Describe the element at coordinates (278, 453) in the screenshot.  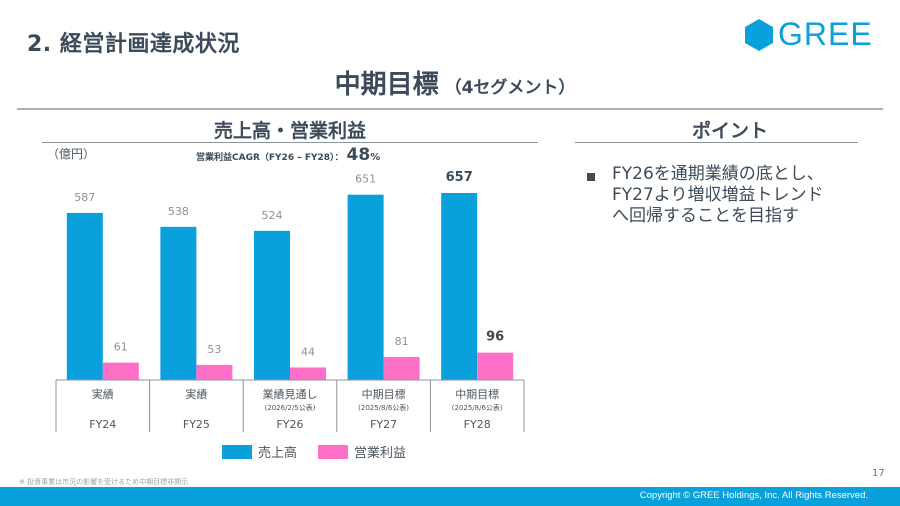
I see `legend-label: 売上高` at that location.